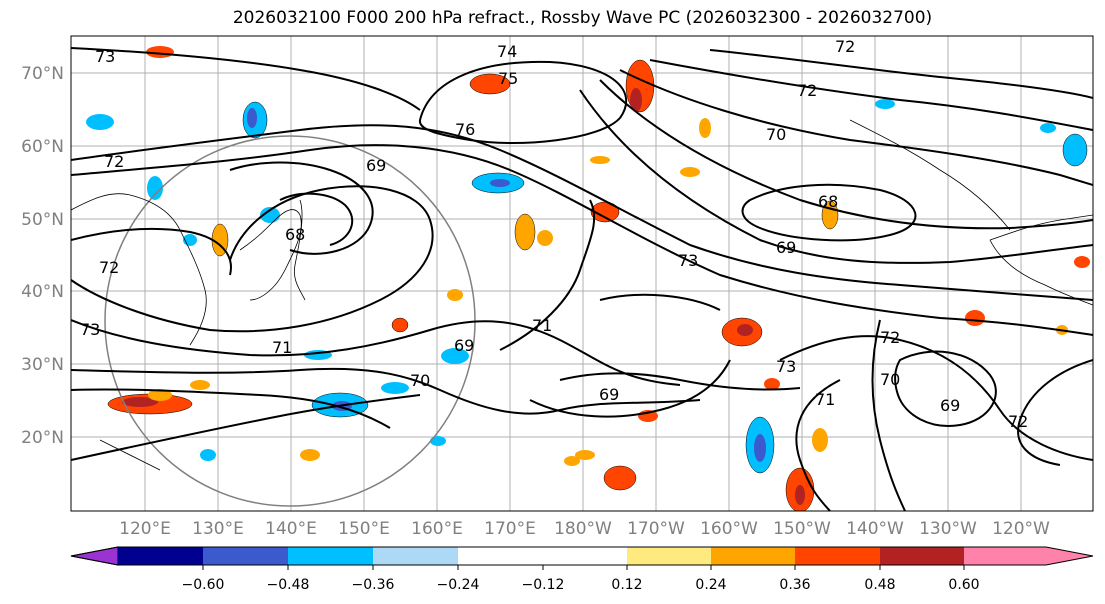 This screenshot has width=1105, height=604. Describe the element at coordinates (729, 529) in the screenshot. I see `lon-label: 160°W` at that location.